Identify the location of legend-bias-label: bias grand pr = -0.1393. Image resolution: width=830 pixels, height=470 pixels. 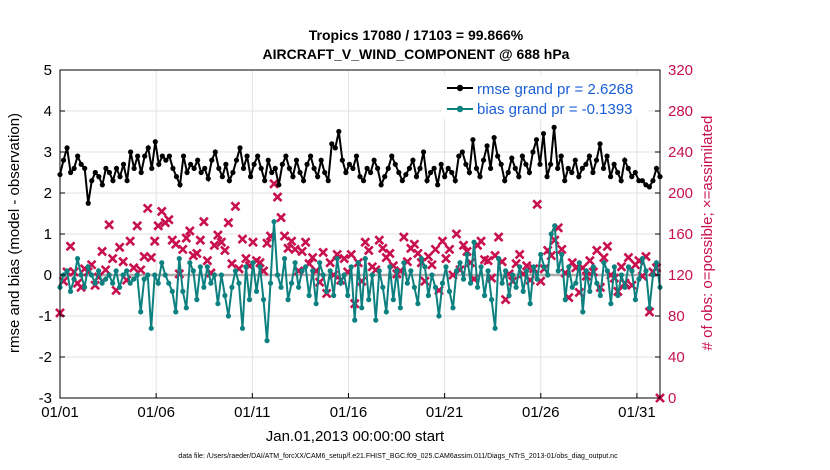
(555, 109).